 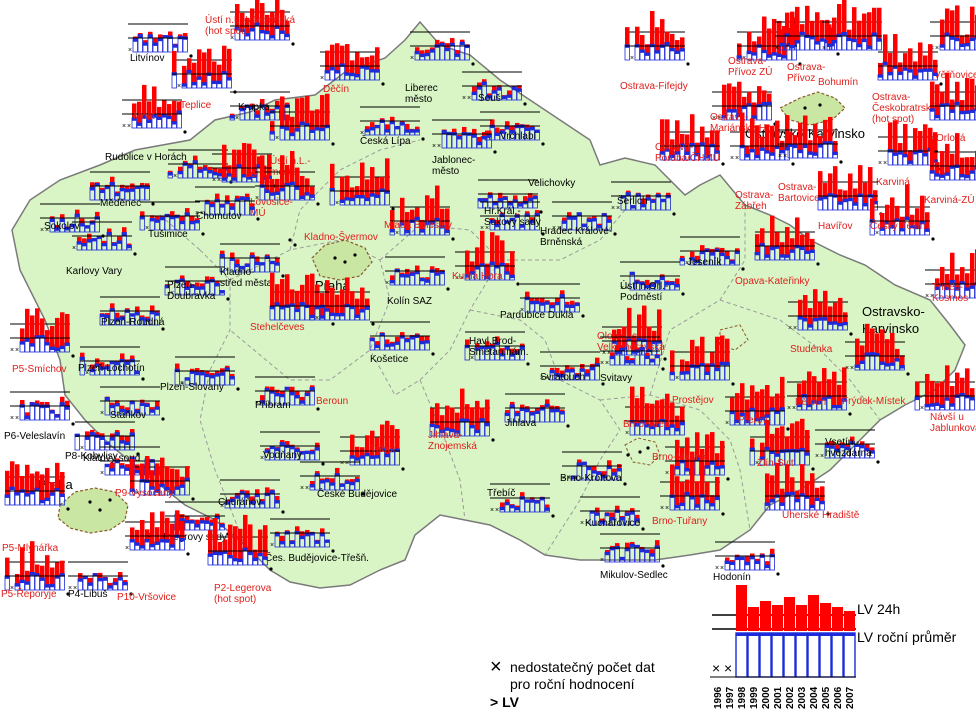 What do you see at coordinates (273, 405) in the screenshot?
I see `station-label: Příbram` at bounding box center [273, 405].